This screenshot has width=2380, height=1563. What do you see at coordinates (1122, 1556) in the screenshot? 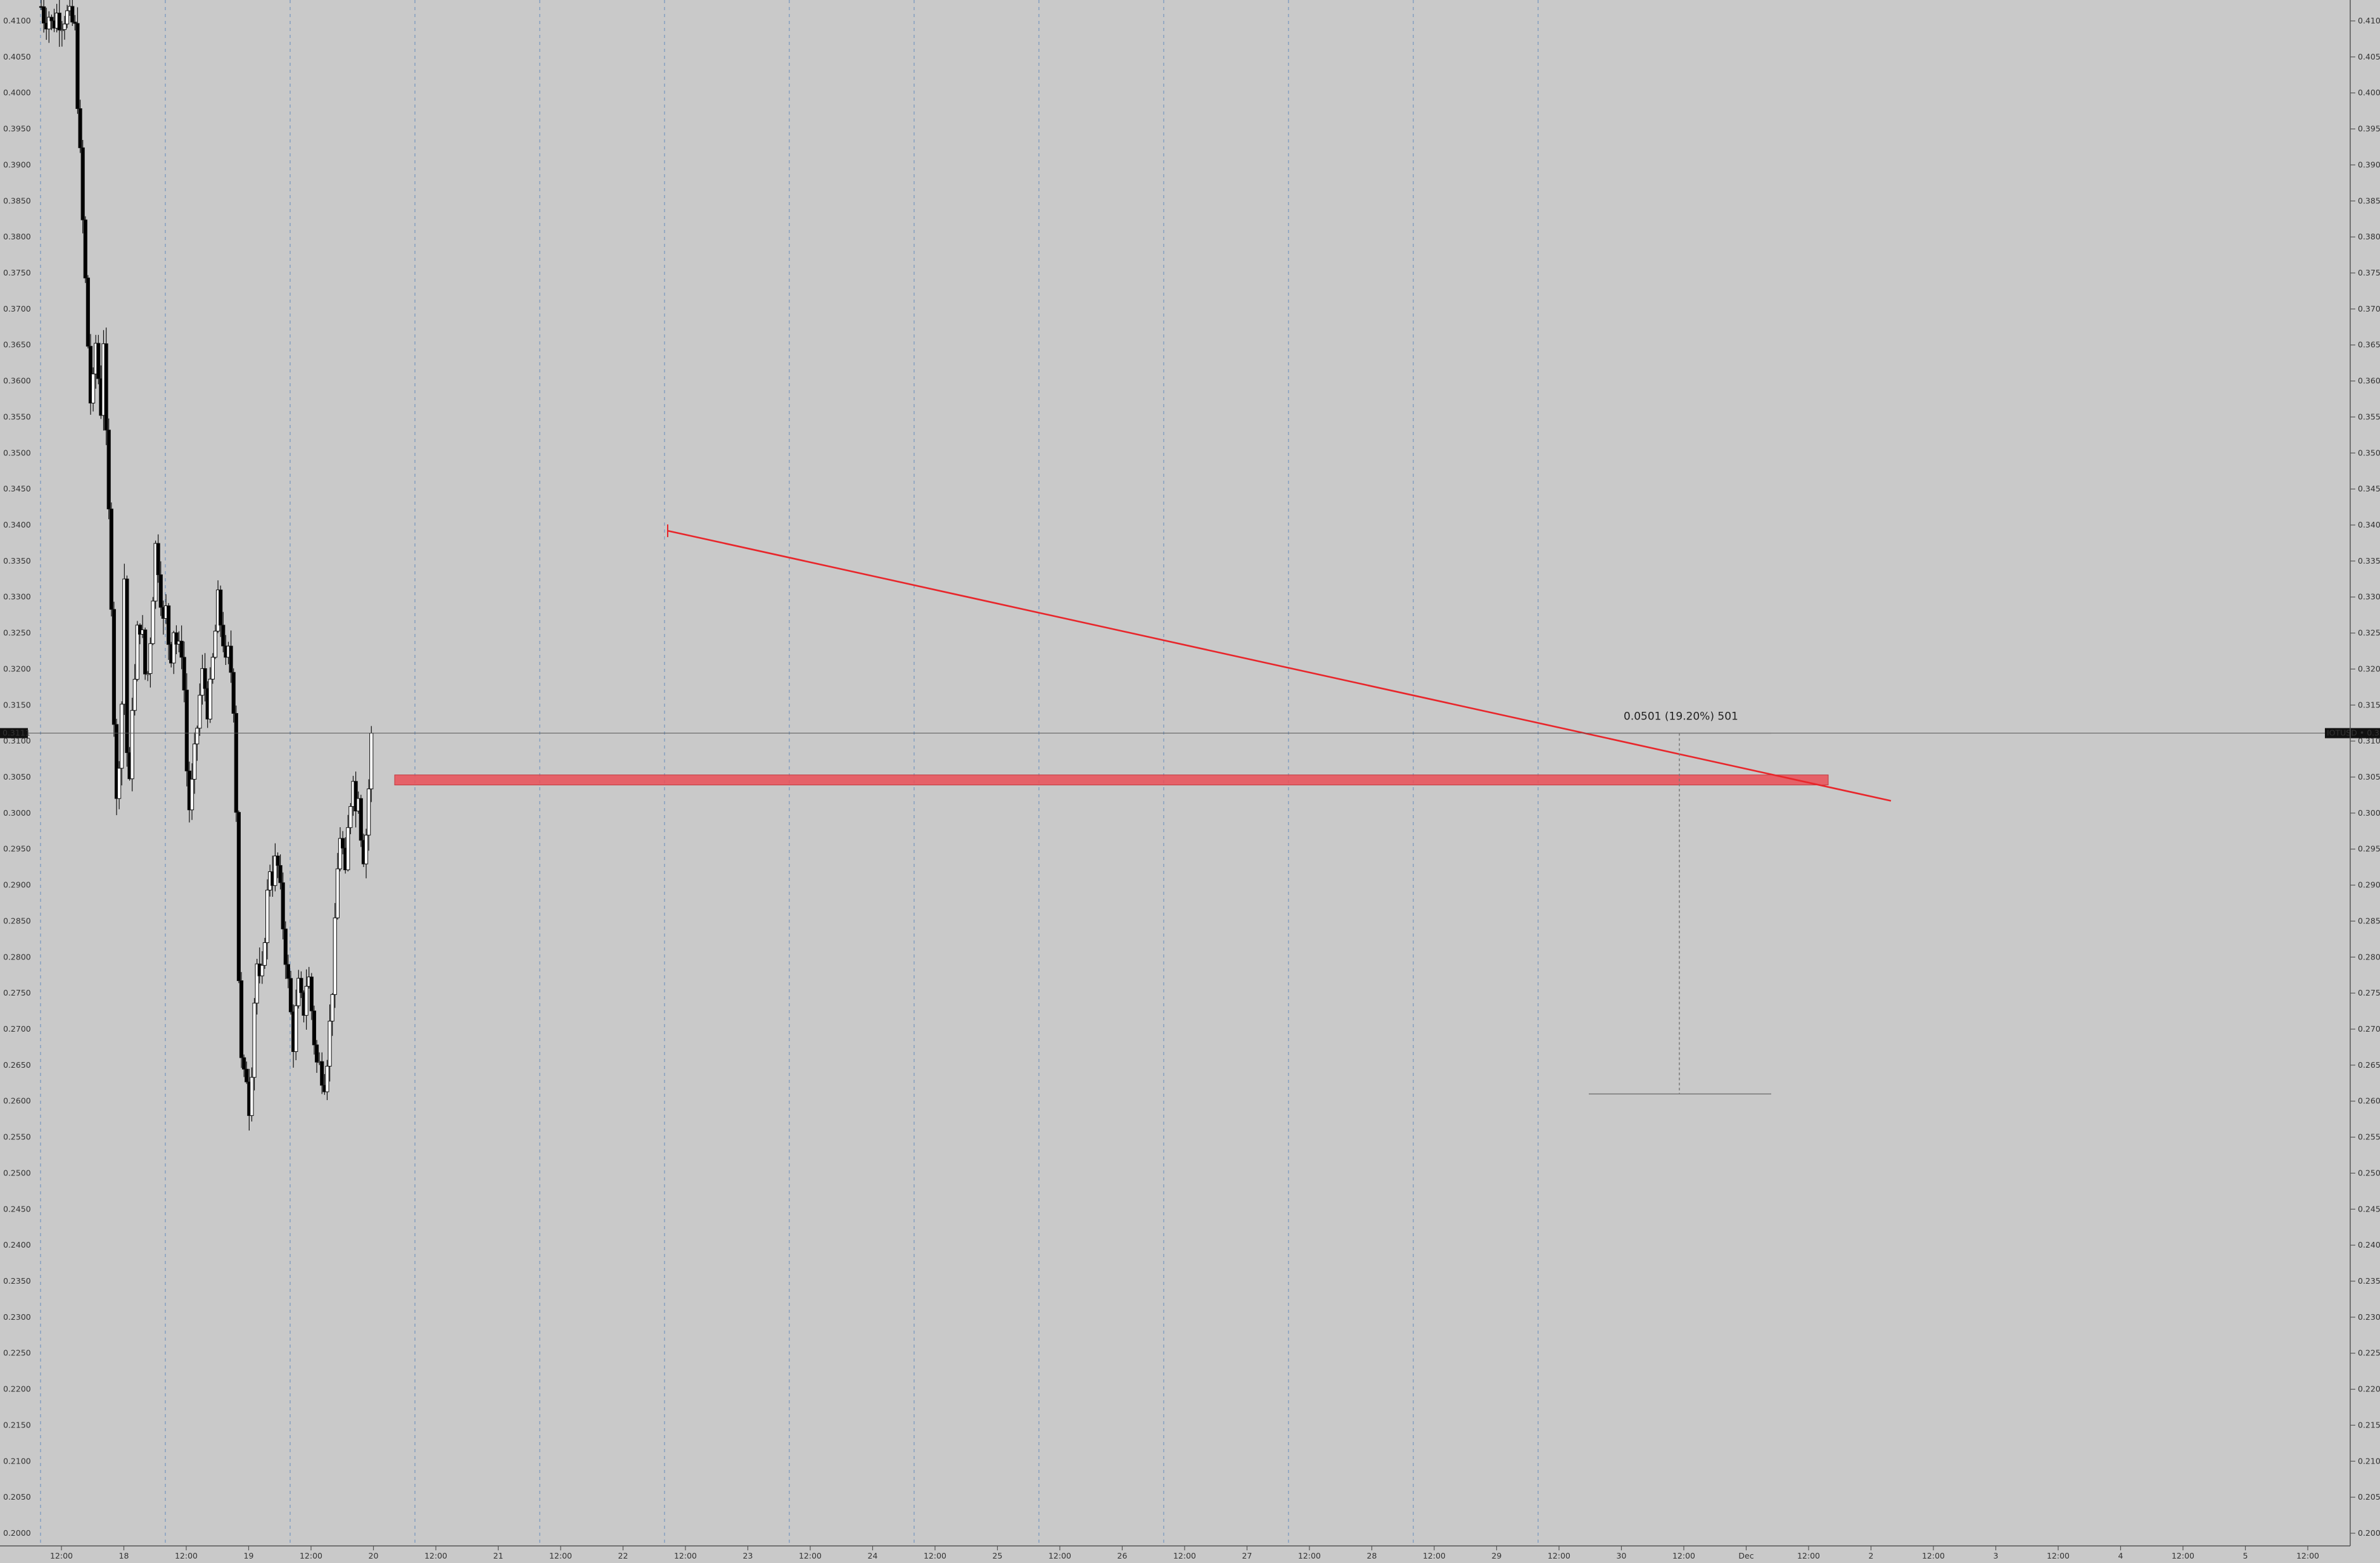
I see `x-tick-label: 26` at bounding box center [1122, 1556].